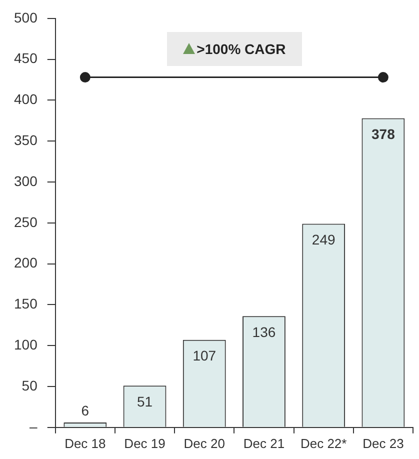 This screenshot has width=419, height=459. Describe the element at coordinates (26, 99) in the screenshot. I see `y-tick-label: 400` at that location.